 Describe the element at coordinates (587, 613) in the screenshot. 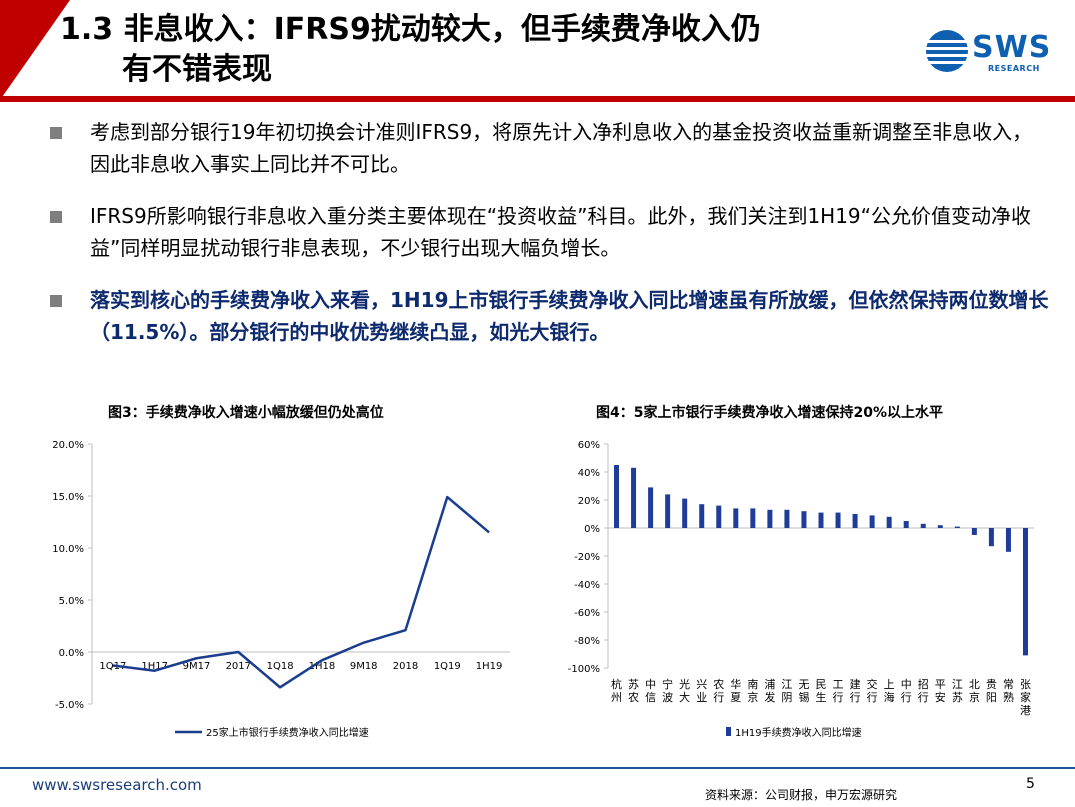

I see `y-tick-label: -60%` at that location.